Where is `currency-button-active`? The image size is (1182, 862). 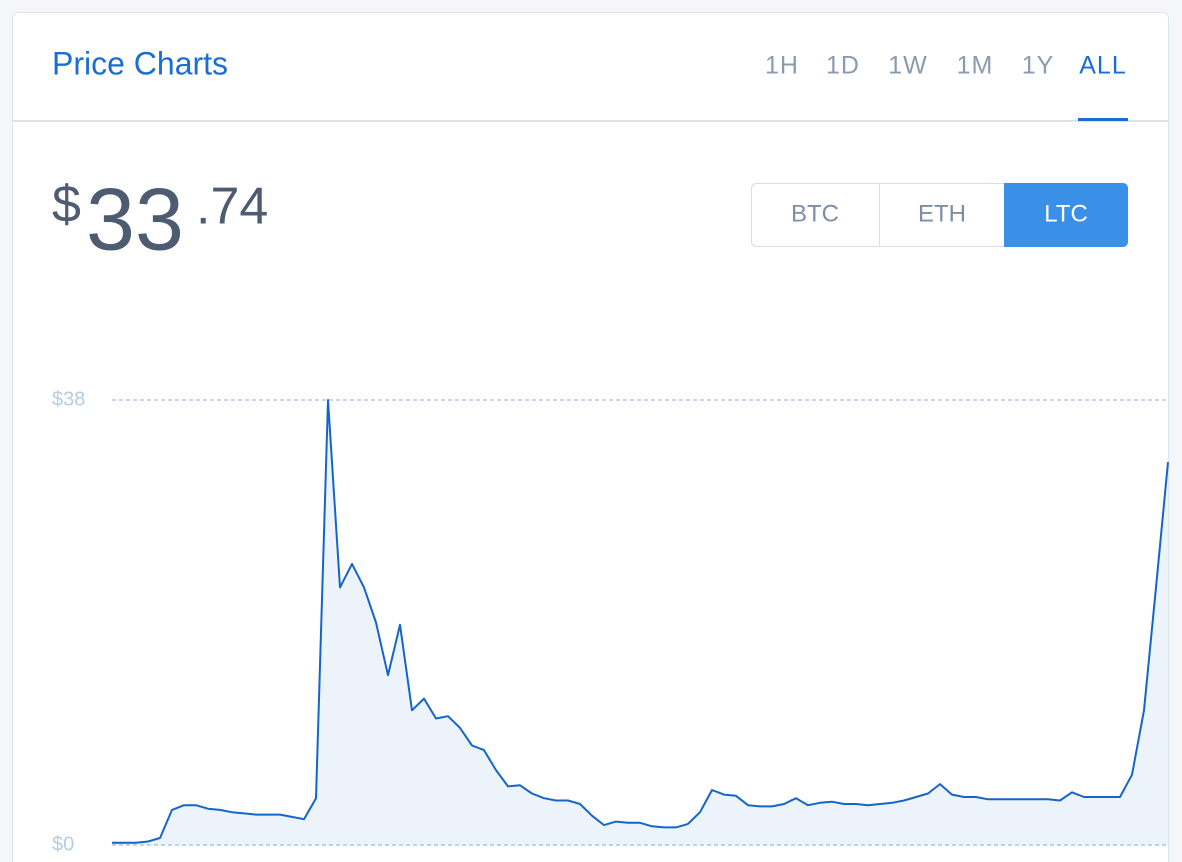
currency-button-active is located at coordinates (1066, 215).